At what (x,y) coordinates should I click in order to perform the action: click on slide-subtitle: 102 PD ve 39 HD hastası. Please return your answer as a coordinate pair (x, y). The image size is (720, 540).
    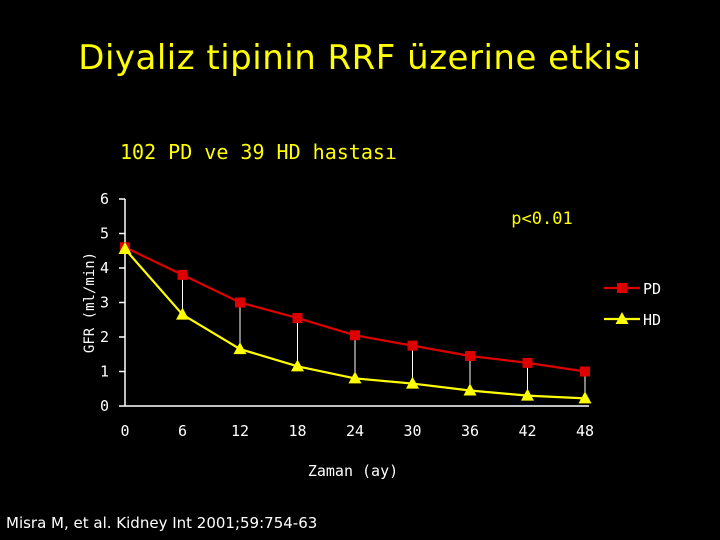
    Looking at the image, I should click on (258, 152).